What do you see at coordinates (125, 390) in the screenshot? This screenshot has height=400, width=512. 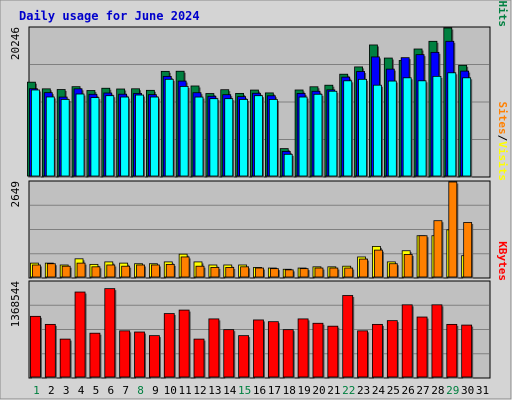 I see `x-tick-label-day-7: 7` at bounding box center [125, 390].